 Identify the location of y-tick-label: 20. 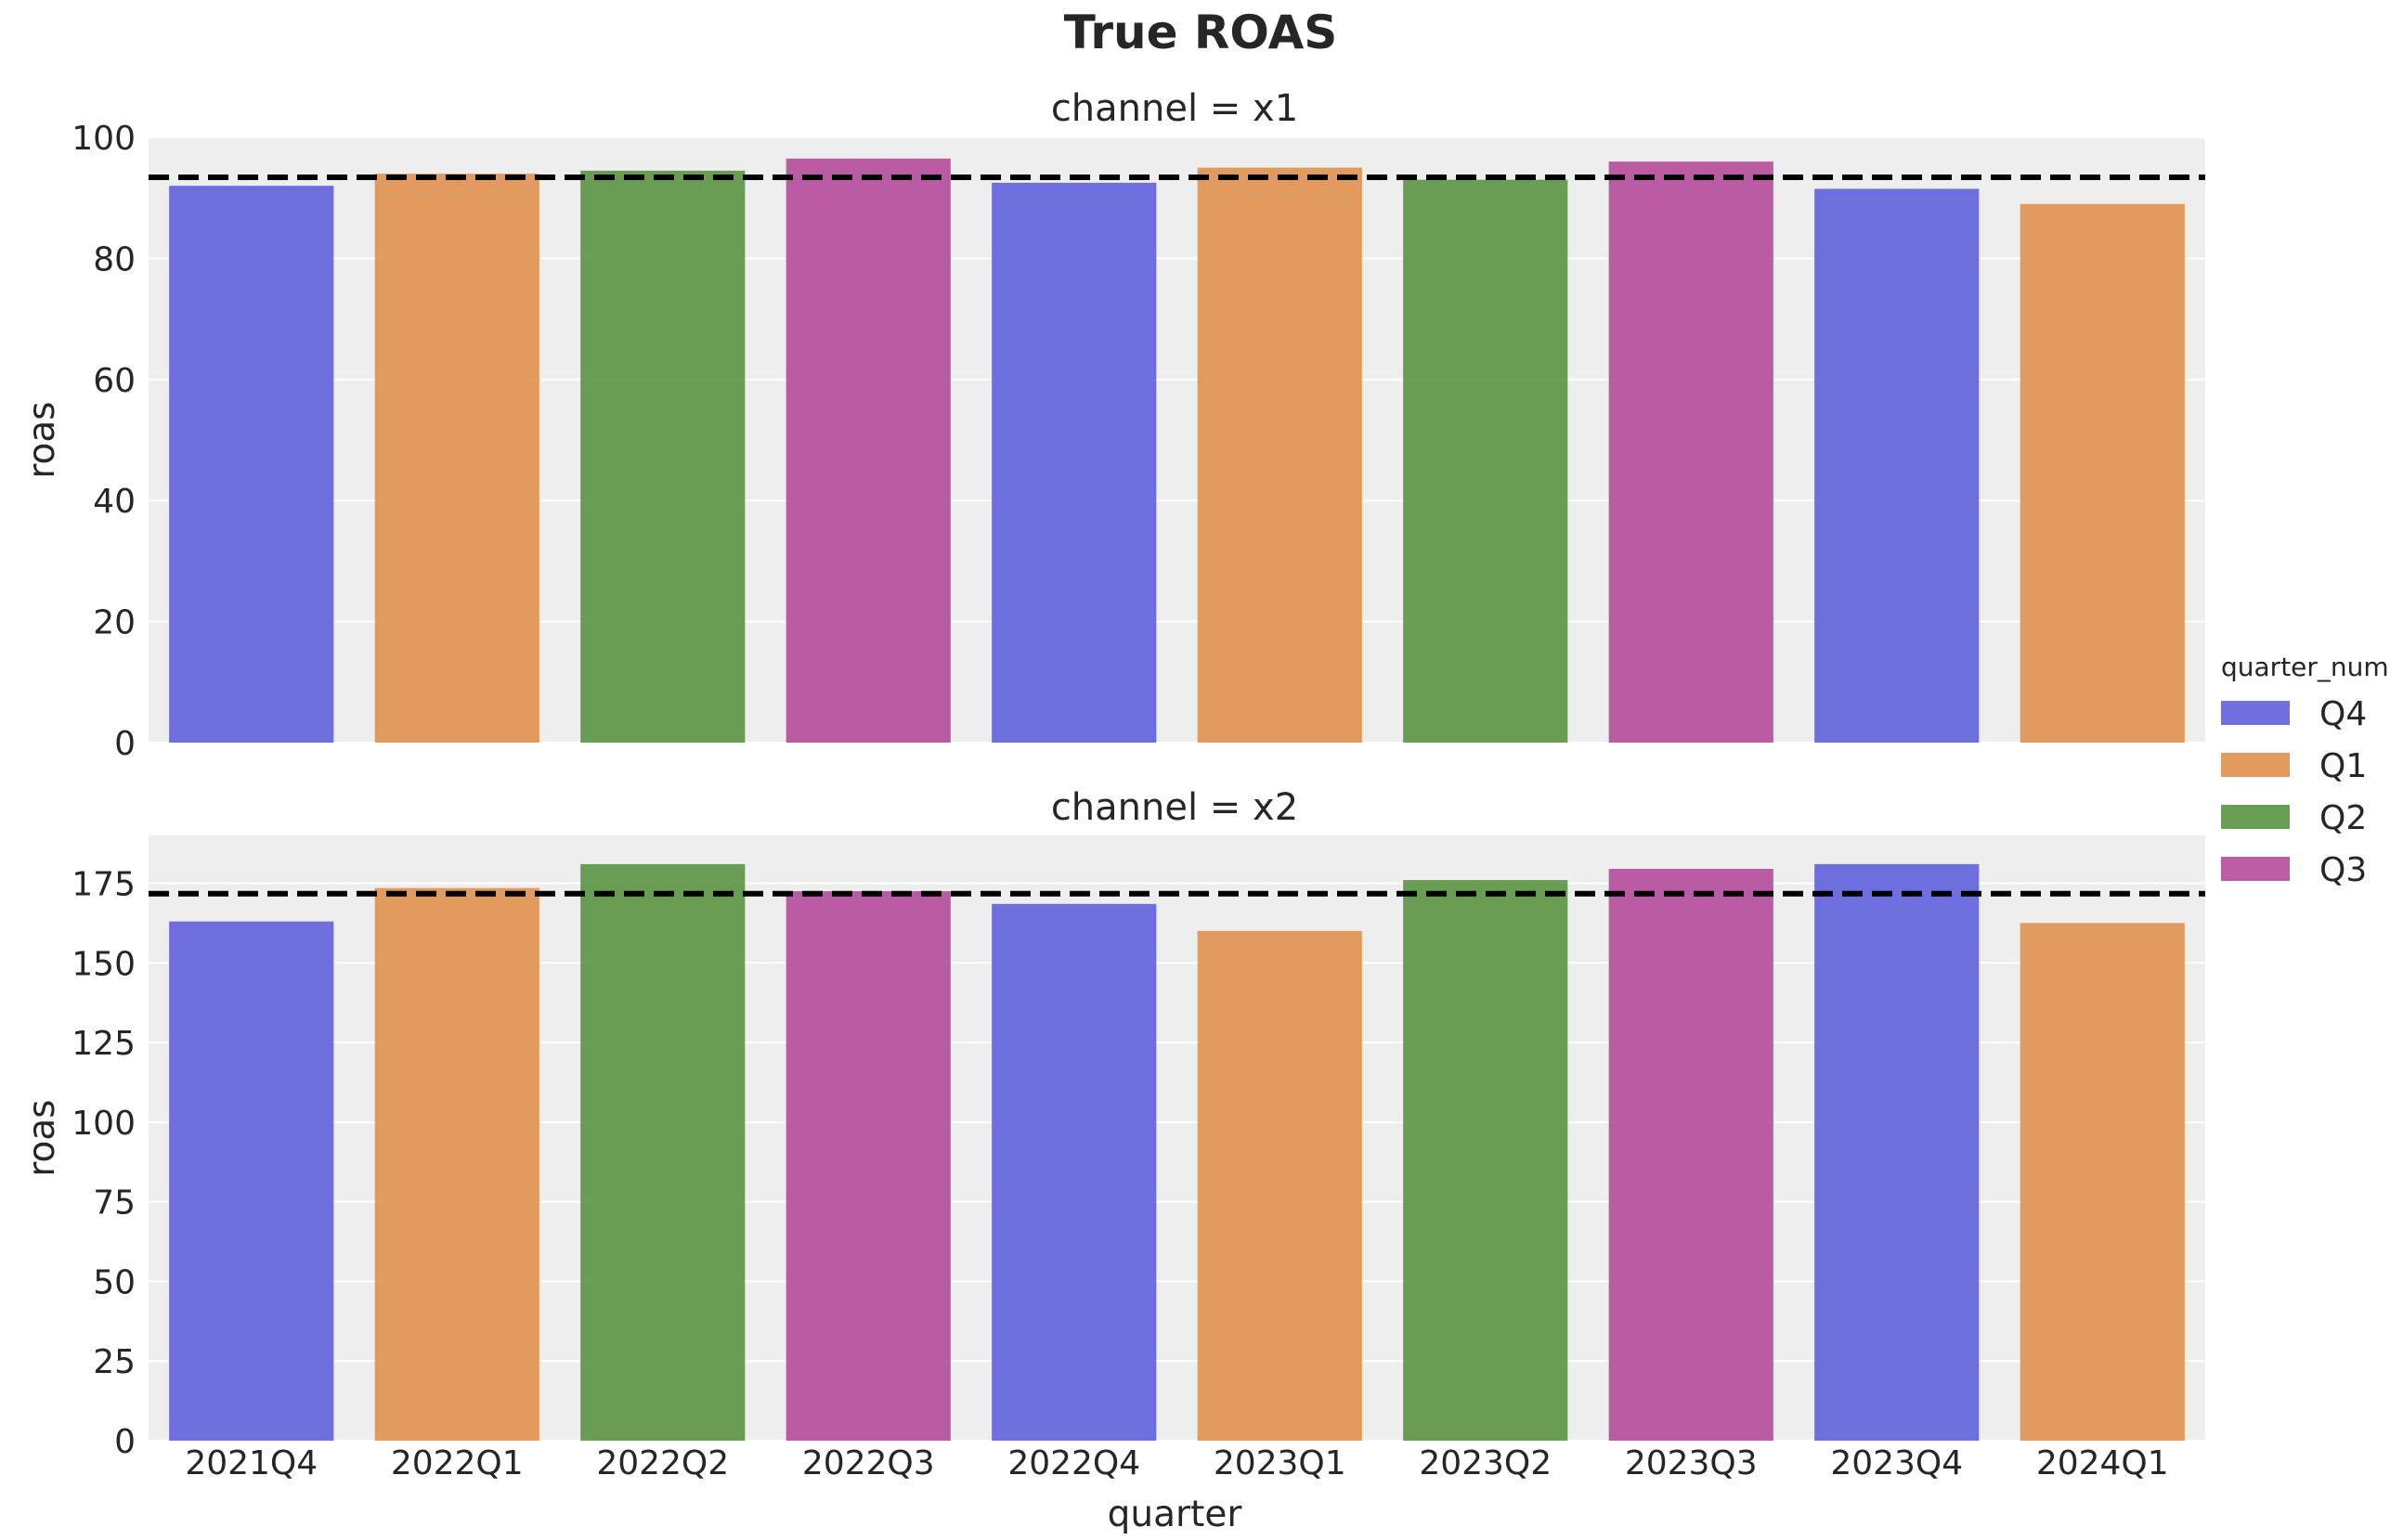
(115, 623).